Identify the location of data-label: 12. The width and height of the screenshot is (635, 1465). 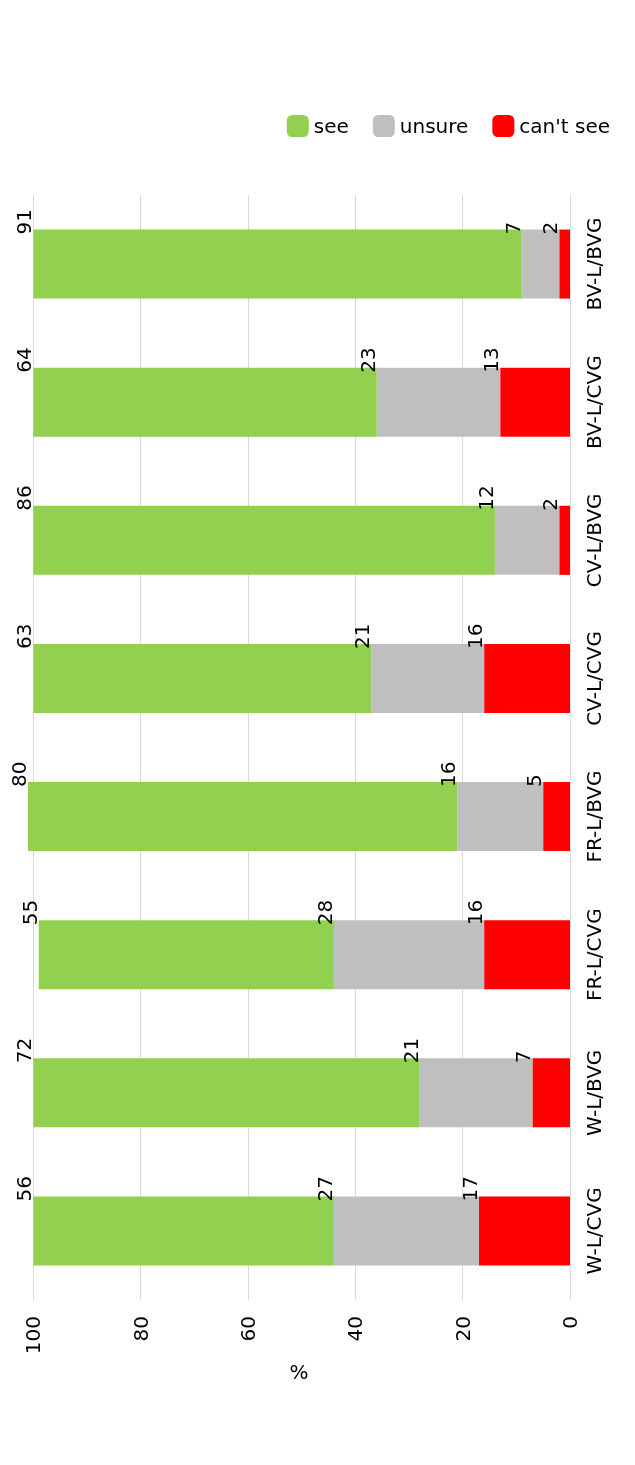
(485, 498).